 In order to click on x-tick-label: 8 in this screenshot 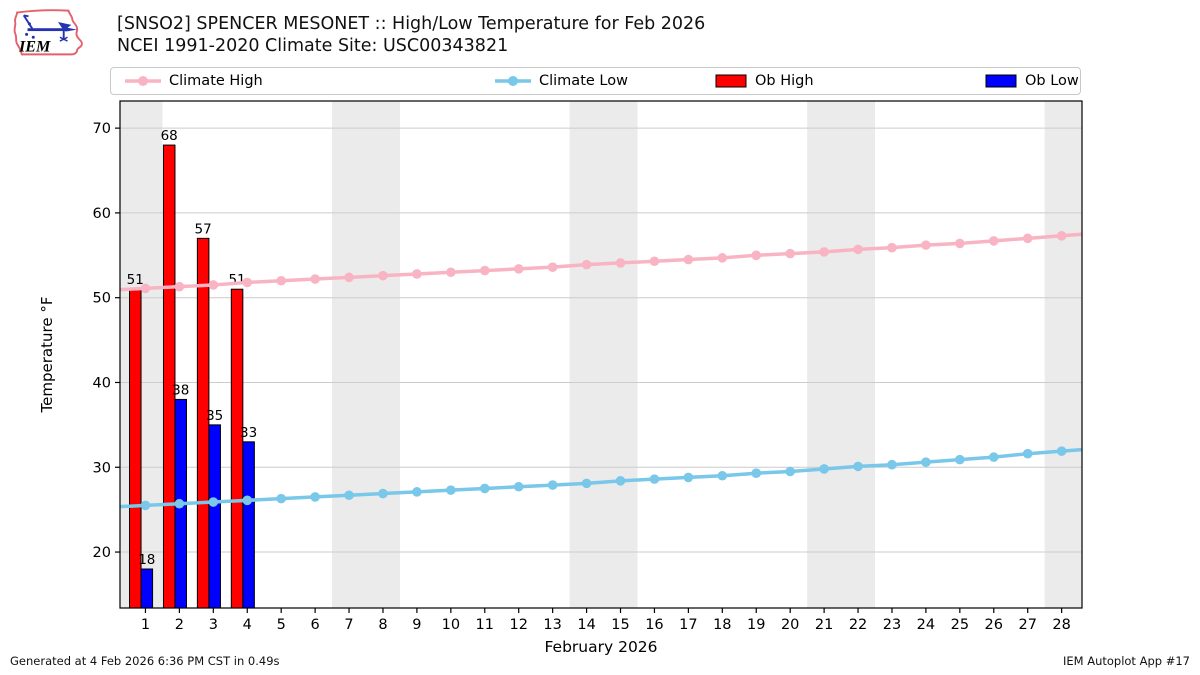, I will do `click(382, 625)`.